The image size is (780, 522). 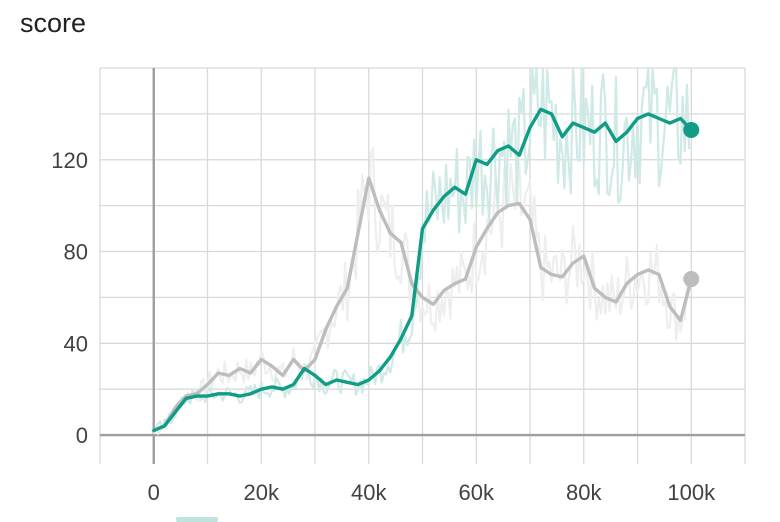 What do you see at coordinates (369, 492) in the screenshot?
I see `x-tick-label: 40k` at bounding box center [369, 492].